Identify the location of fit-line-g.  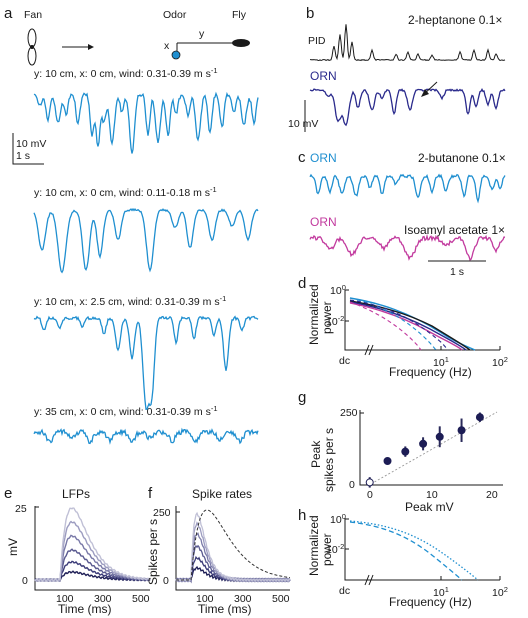
(434, 448).